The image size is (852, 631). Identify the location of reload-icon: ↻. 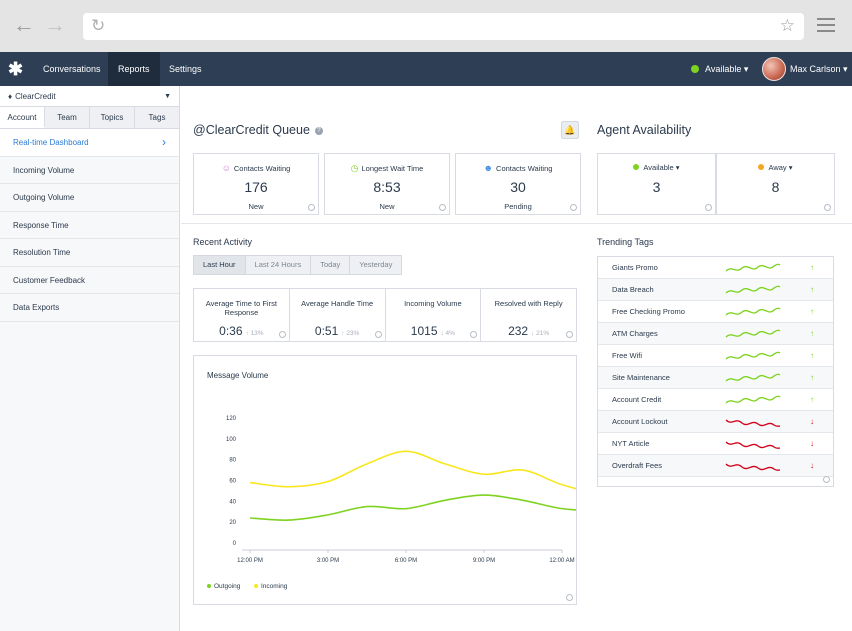
(98, 25).